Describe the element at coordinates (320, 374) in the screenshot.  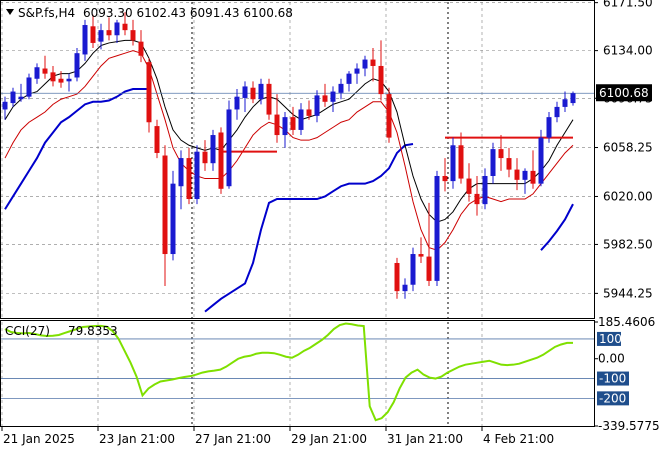
I see `cci-session-separators` at that location.